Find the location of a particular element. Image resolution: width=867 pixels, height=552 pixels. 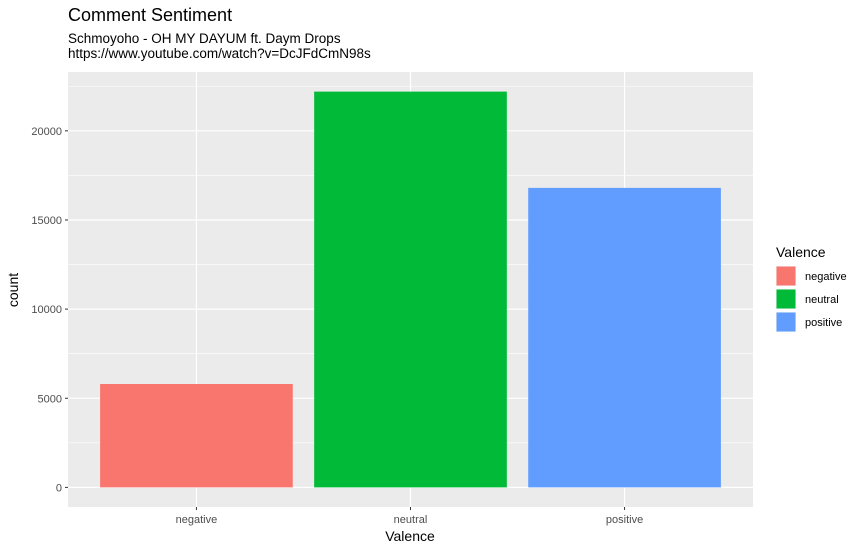

y-tick-label: 10000 is located at coordinates (46, 310).